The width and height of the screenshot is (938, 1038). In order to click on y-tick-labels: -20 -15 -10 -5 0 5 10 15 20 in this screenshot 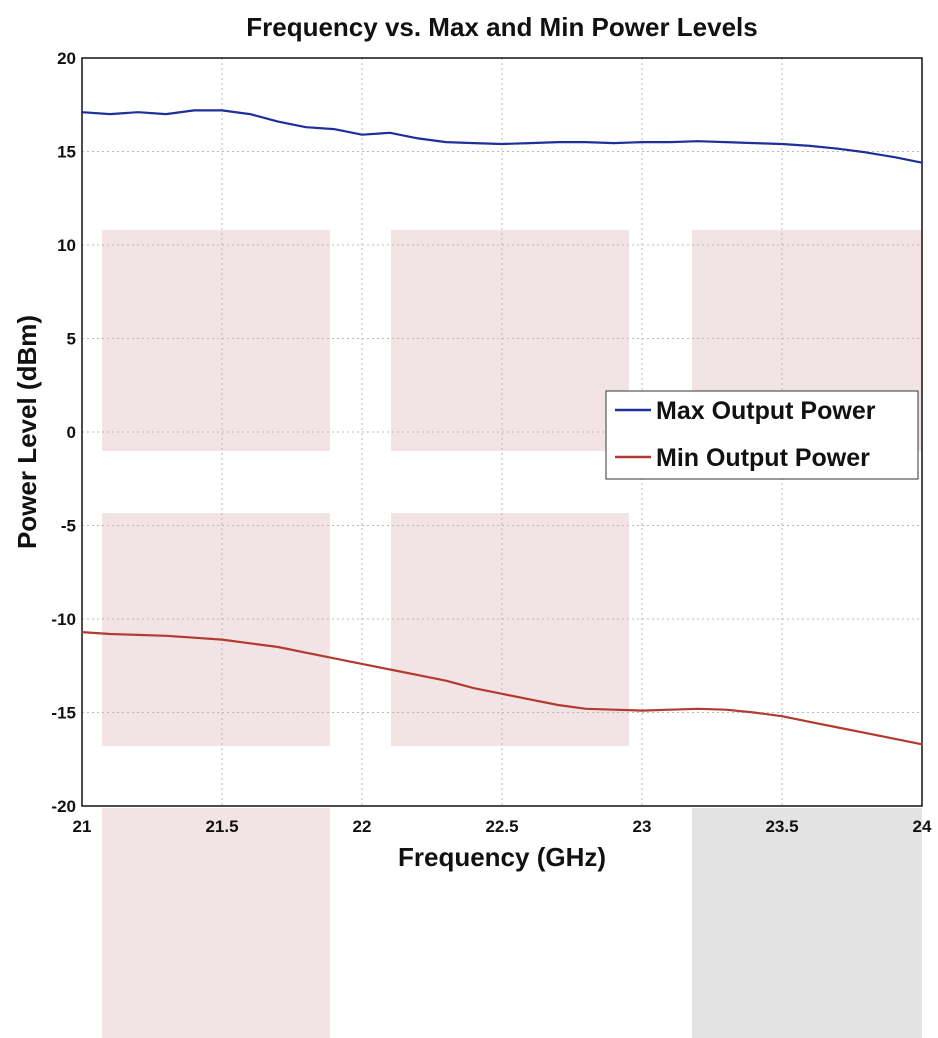, I will do `click(63, 432)`.